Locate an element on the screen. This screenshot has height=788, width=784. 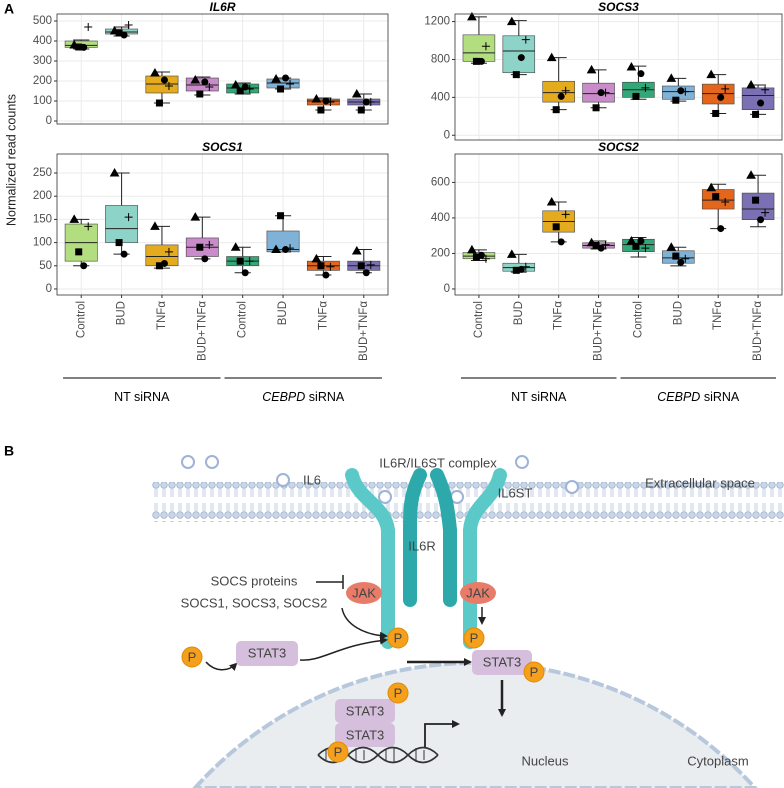
y-tick-label: 150 is located at coordinates (42, 219).